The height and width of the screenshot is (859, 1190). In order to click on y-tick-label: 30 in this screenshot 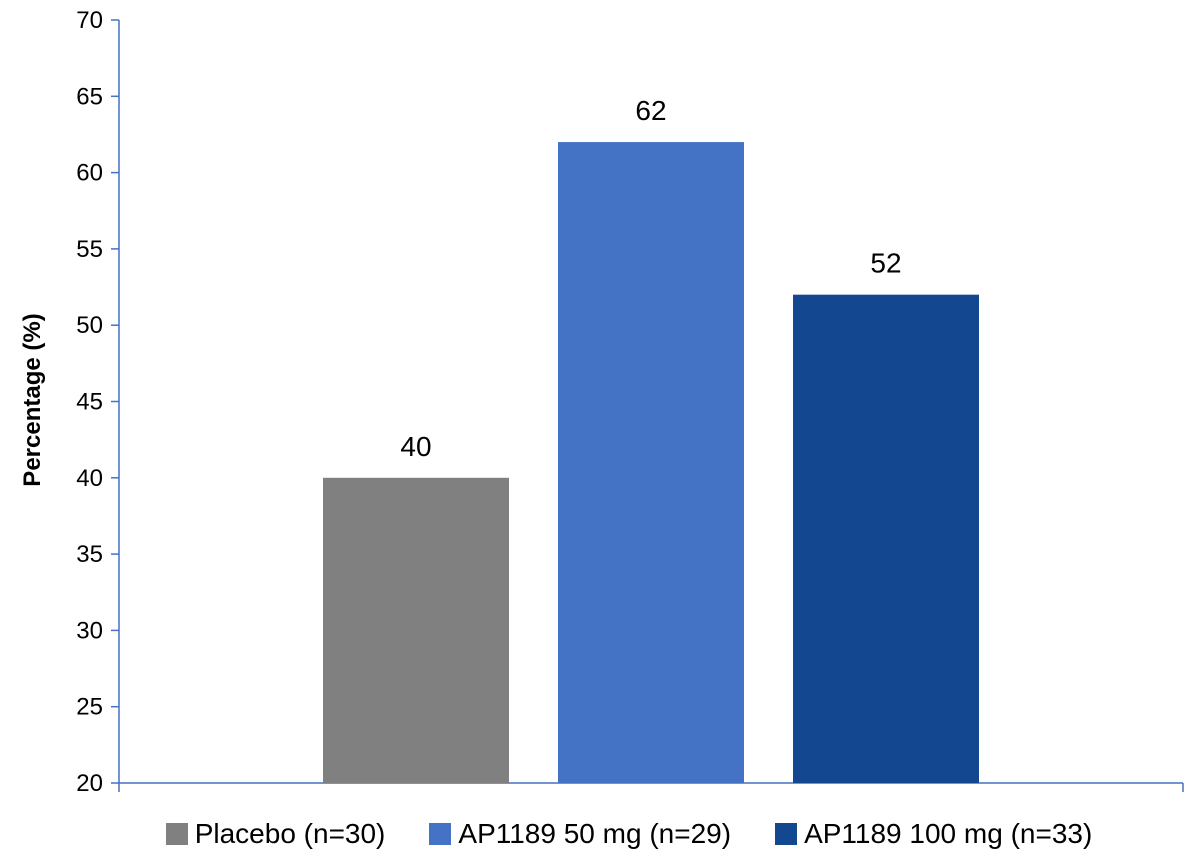, I will do `click(89, 630)`.